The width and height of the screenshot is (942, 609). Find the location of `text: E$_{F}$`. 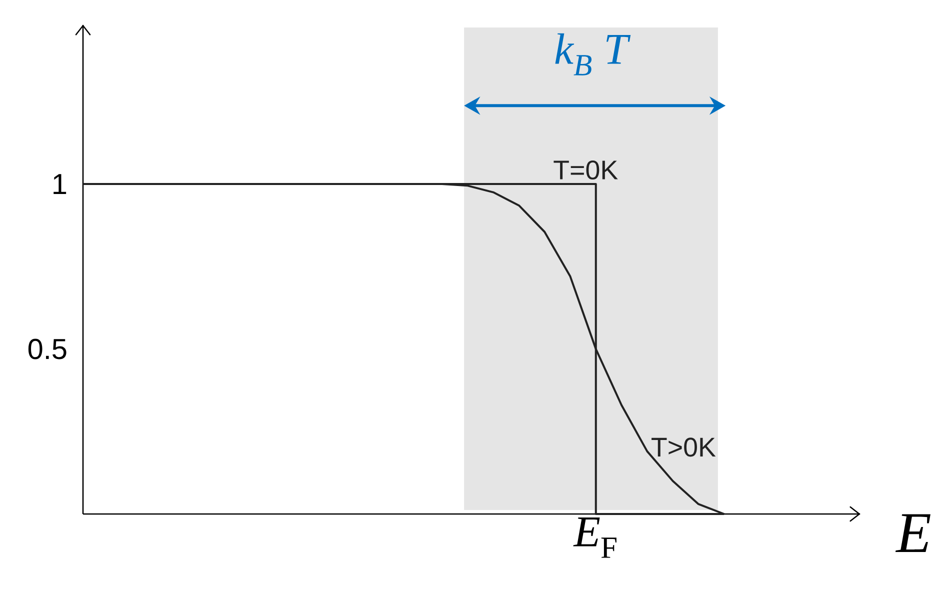

text: E$_{F}$ is located at coordinates (594, 538).